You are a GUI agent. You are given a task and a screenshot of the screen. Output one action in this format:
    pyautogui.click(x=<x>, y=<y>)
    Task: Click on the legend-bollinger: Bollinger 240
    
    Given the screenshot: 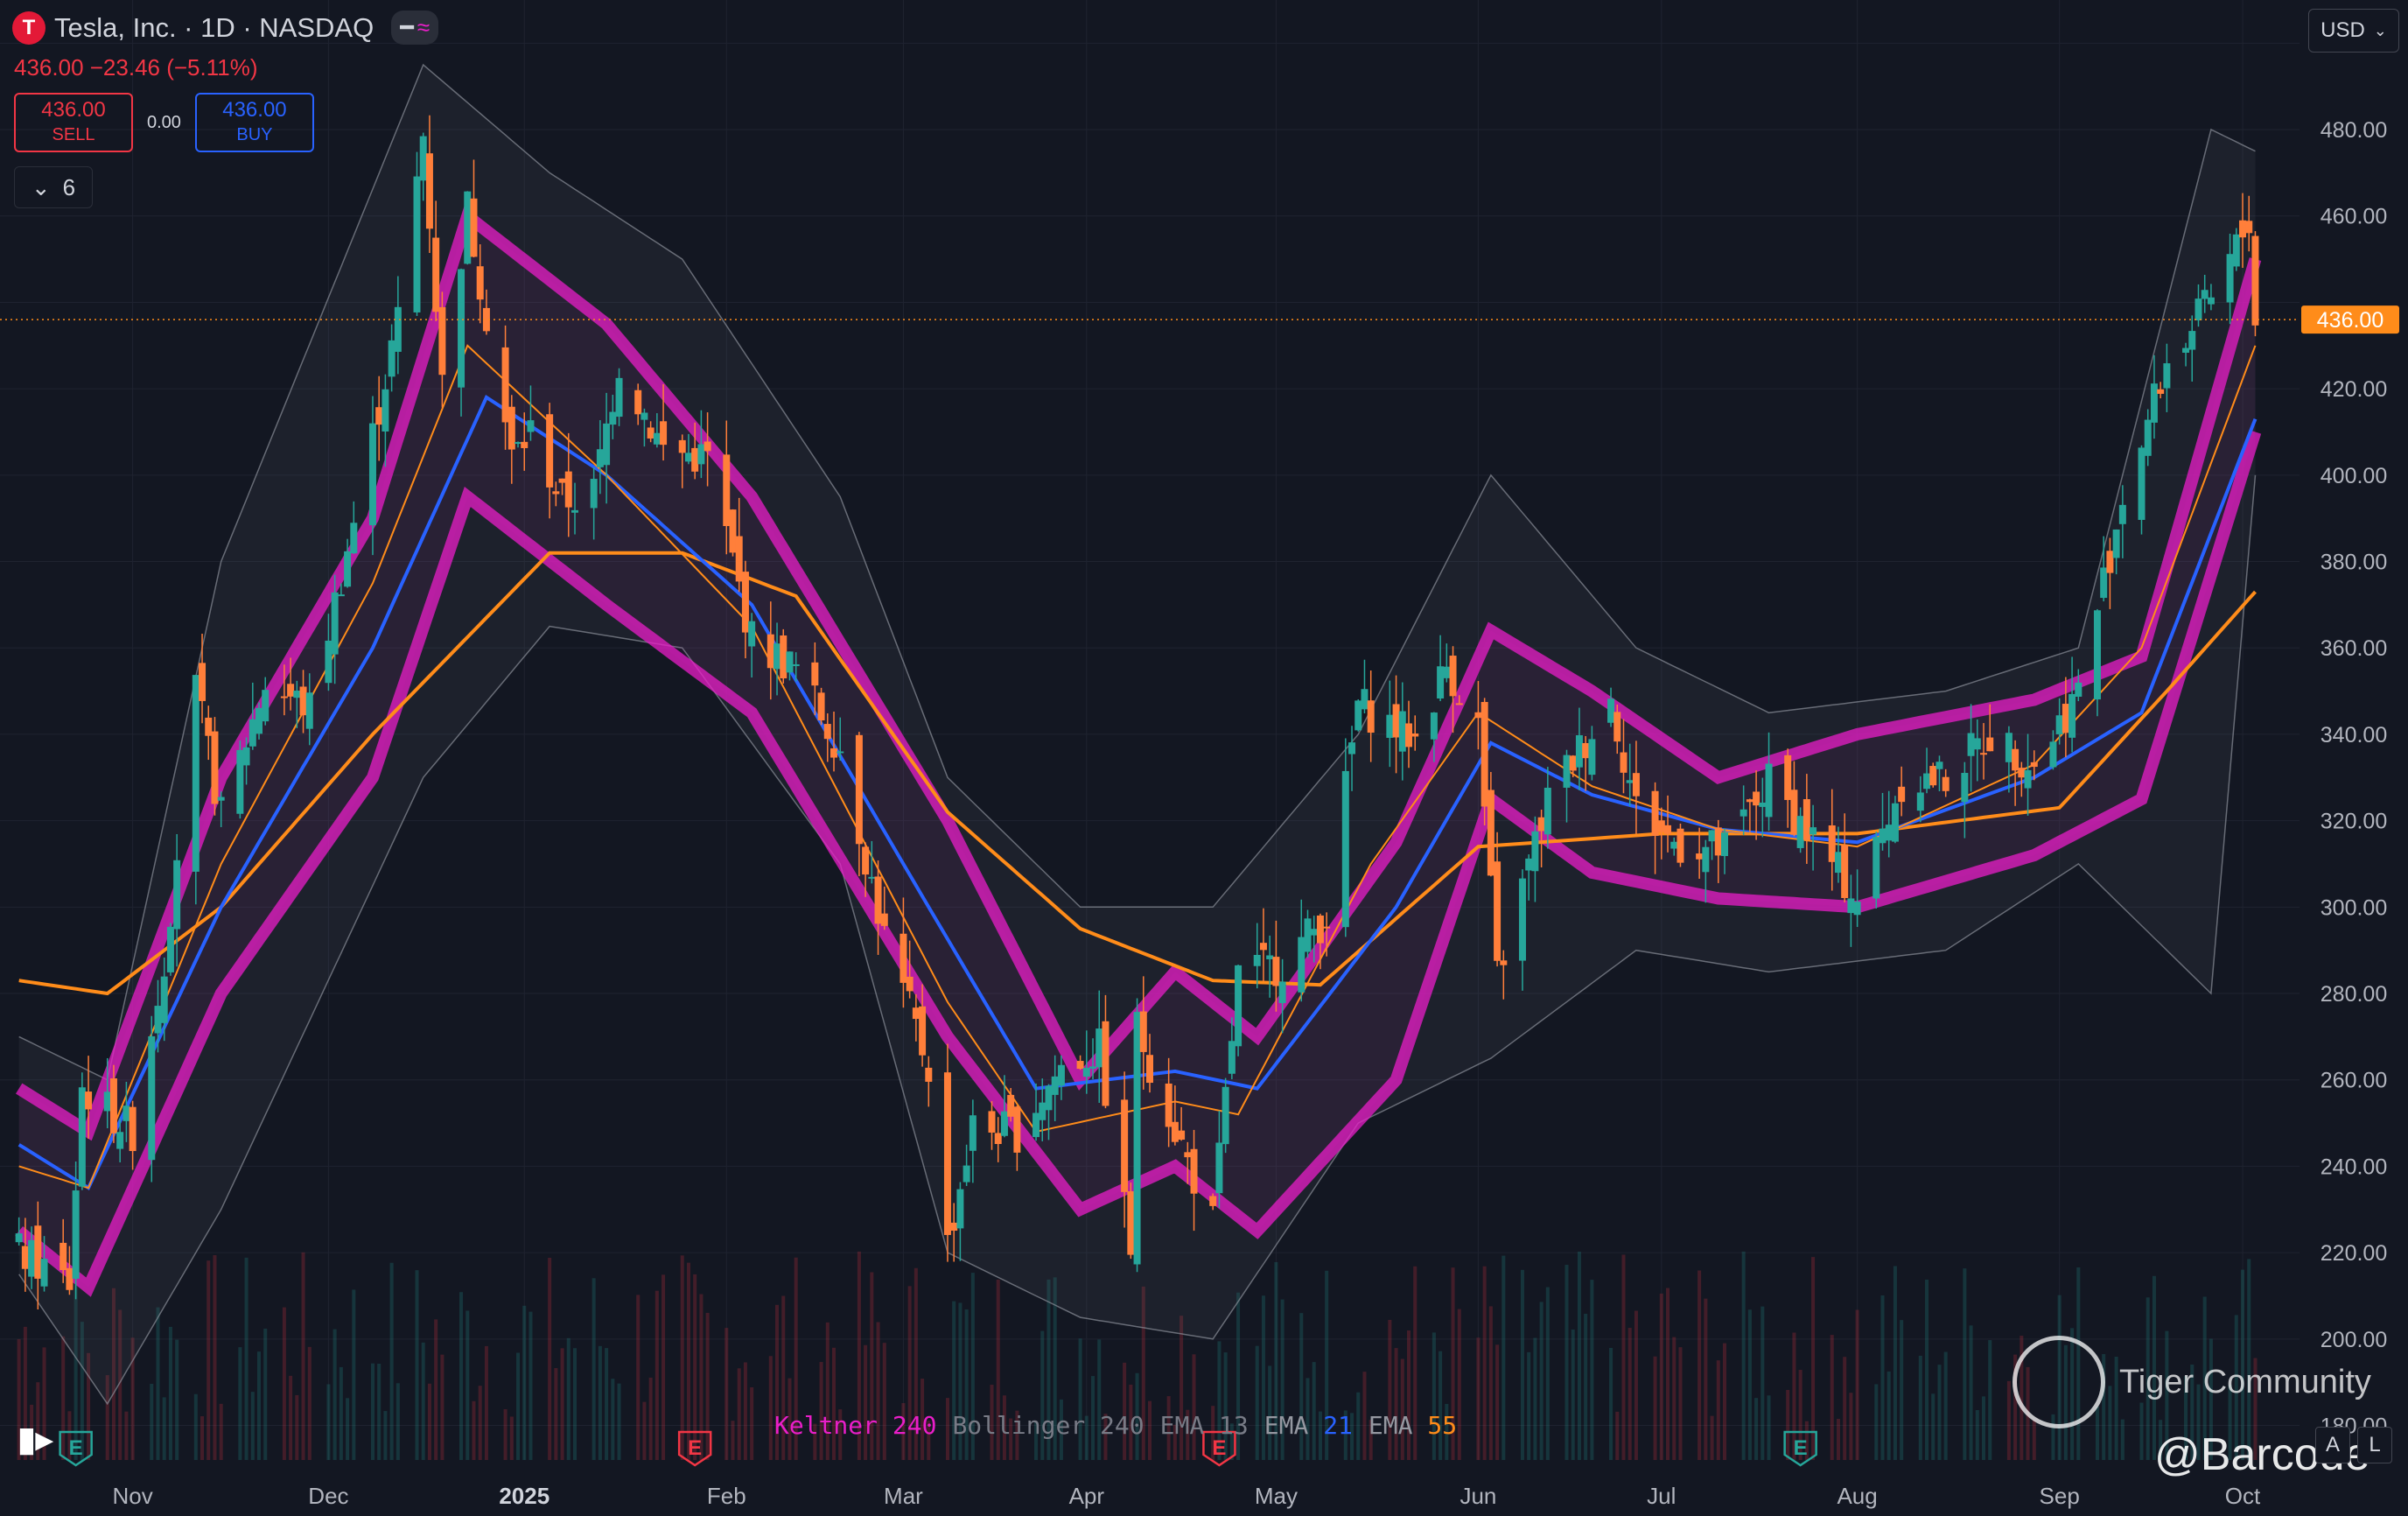 What is the action you would take?
    pyautogui.click(x=1048, y=1425)
    